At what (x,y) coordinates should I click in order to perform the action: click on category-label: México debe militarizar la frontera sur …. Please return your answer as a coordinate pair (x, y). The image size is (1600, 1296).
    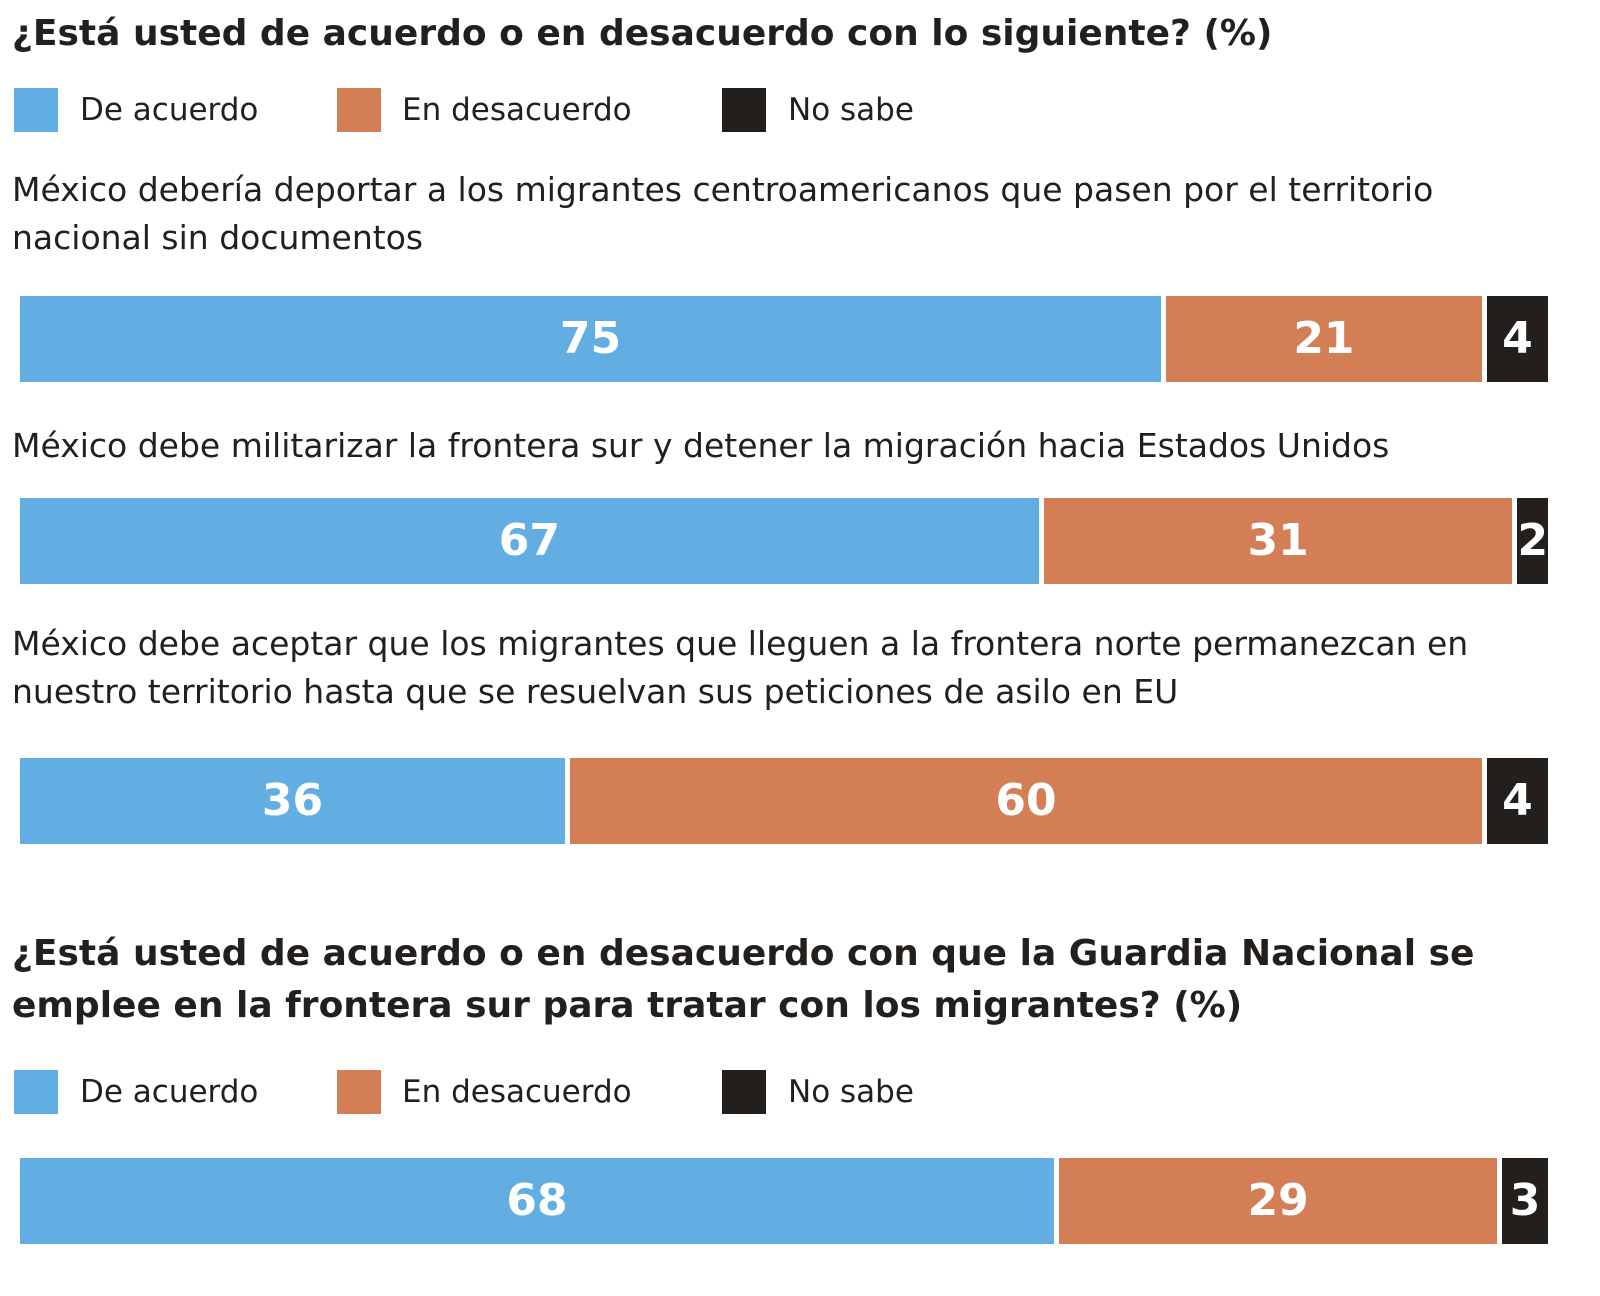
    Looking at the image, I should click on (701, 445).